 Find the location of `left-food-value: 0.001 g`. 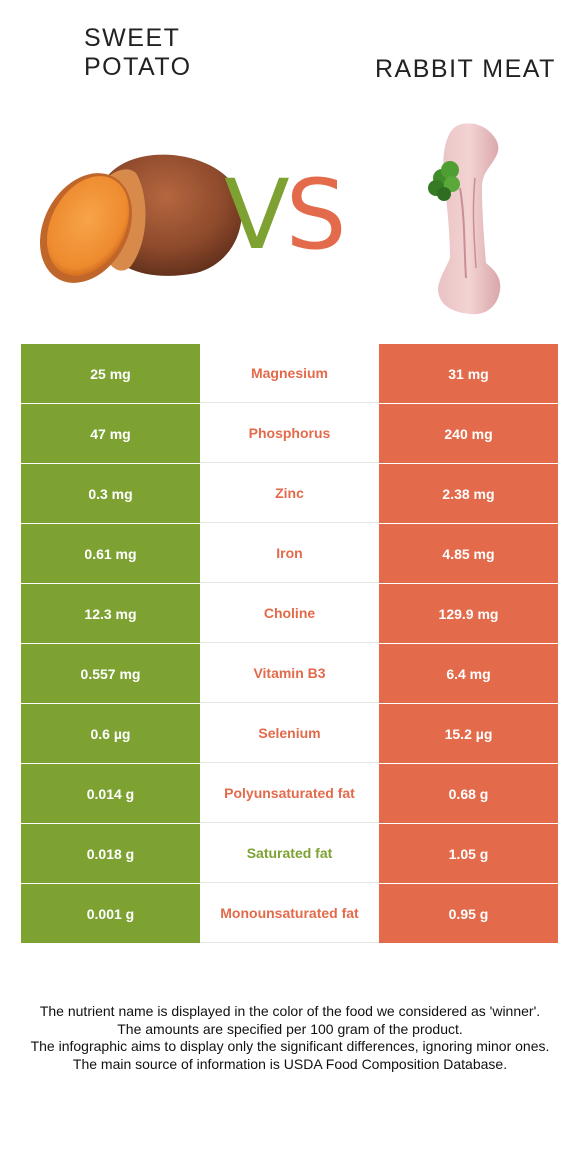

left-food-value: 0.001 g is located at coordinates (110, 913).